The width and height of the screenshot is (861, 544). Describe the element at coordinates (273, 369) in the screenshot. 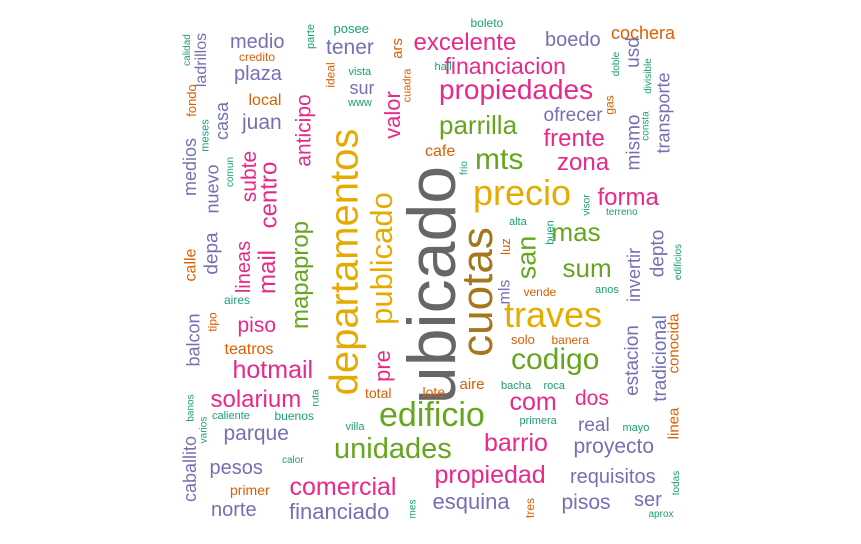

I see `word-hotmail: hotmail` at that location.